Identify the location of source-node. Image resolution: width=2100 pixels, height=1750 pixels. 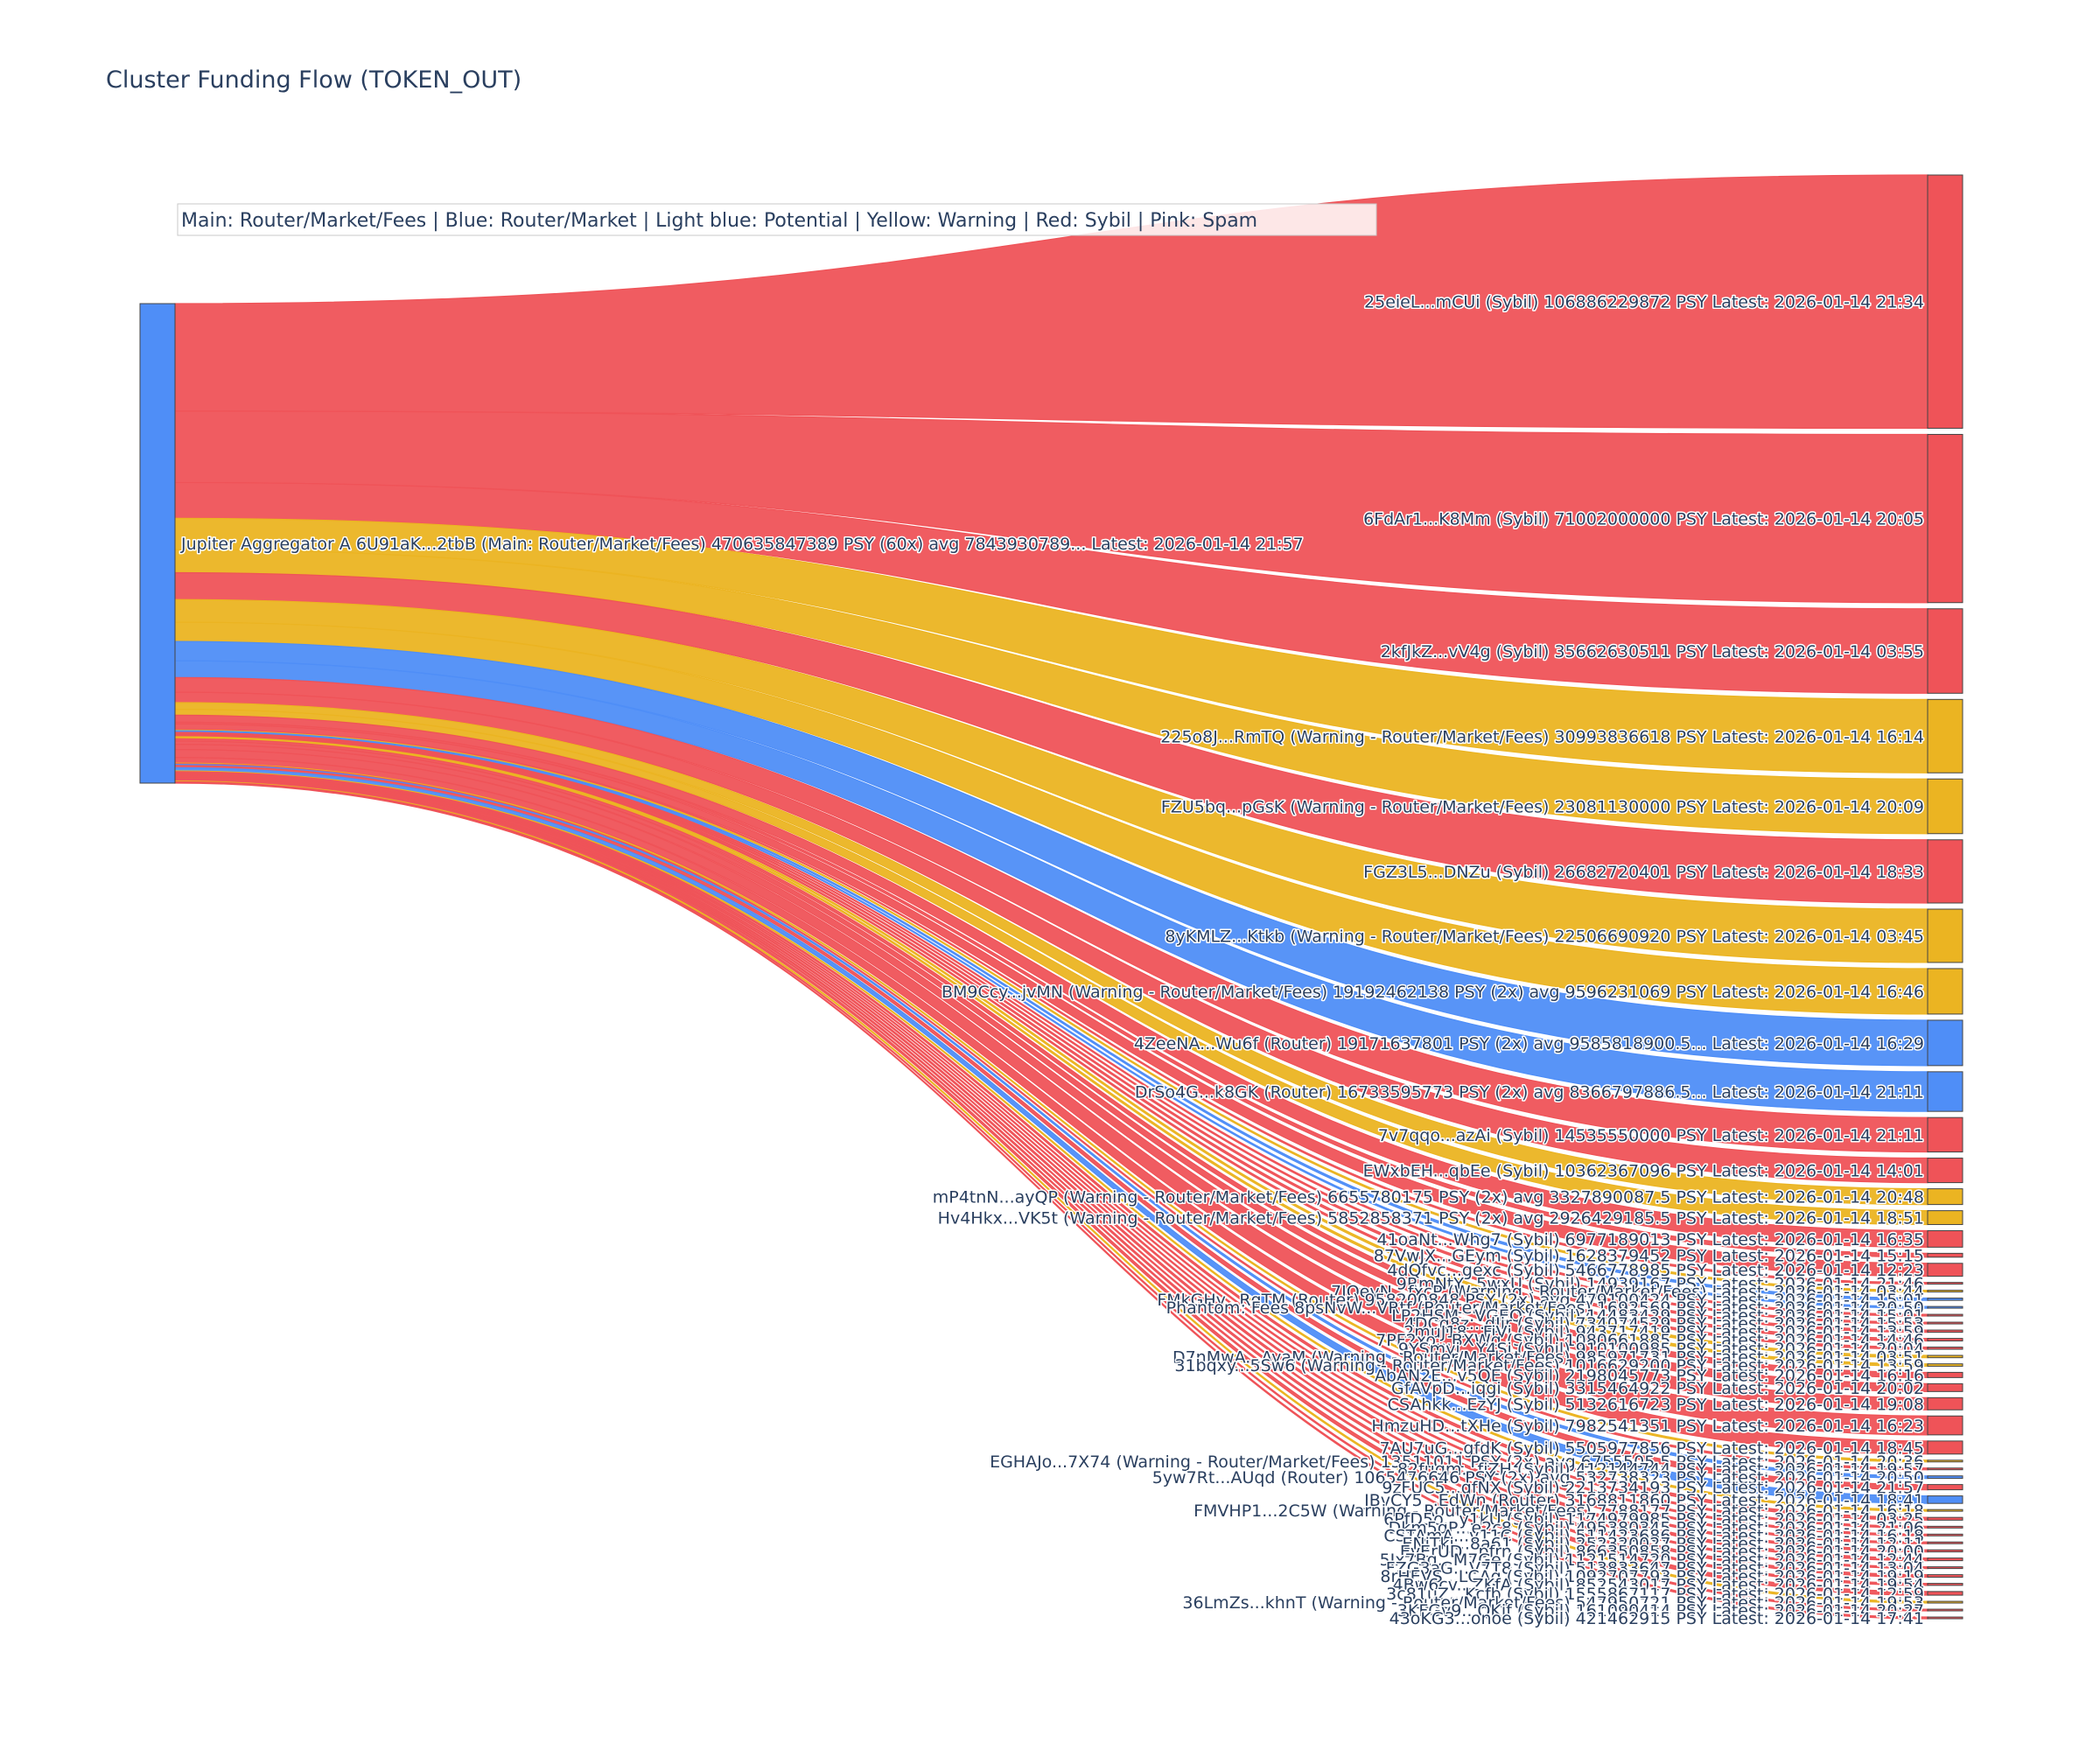
(157, 543).